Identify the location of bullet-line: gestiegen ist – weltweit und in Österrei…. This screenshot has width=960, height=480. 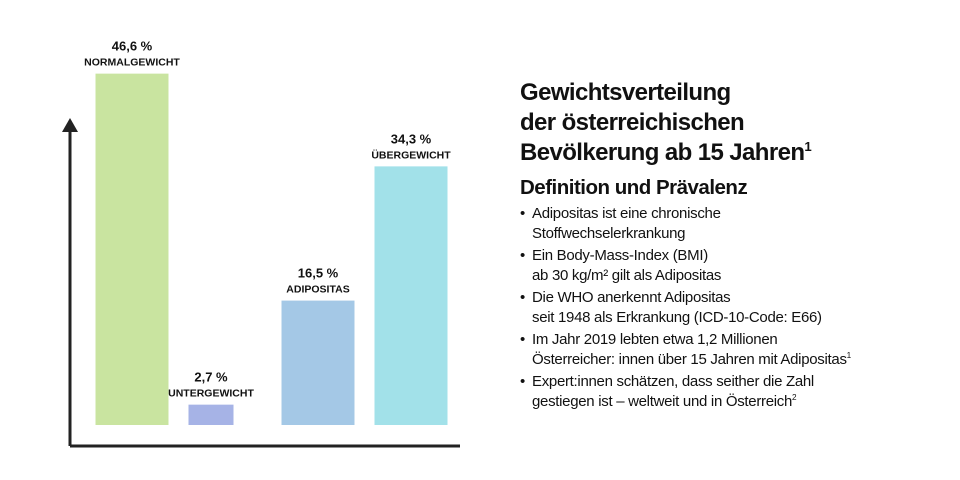
(741, 402).